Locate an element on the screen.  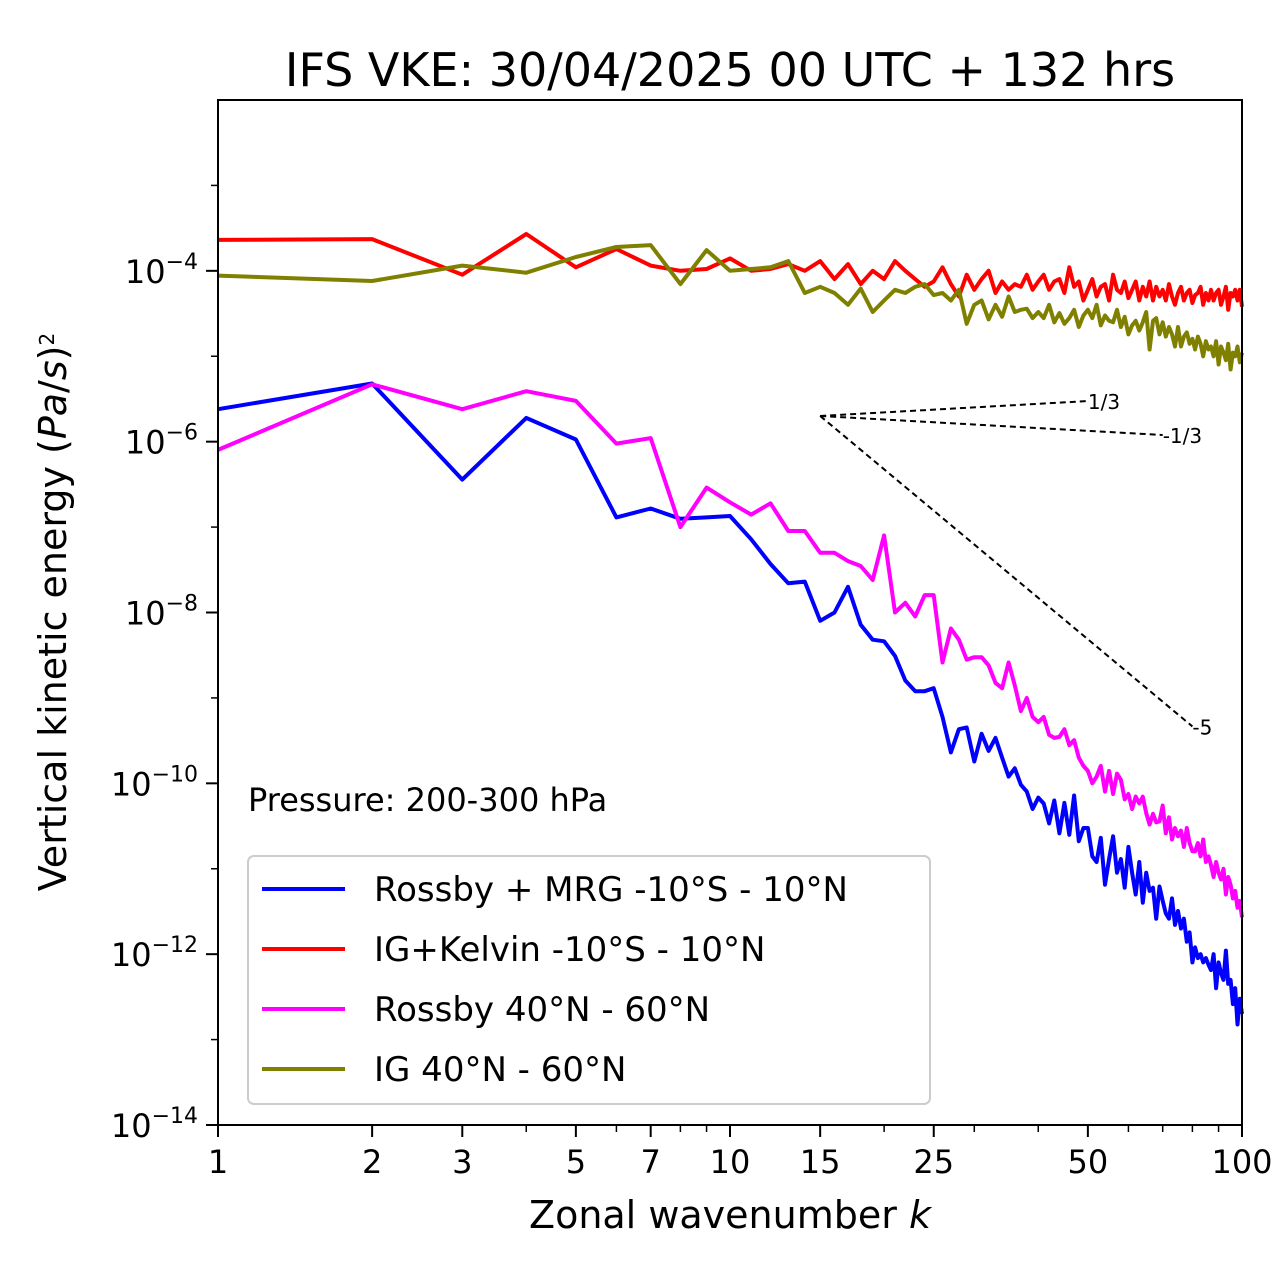
y-tick-label-3: 10⁻¹⁰ is located at coordinates (154, 782).